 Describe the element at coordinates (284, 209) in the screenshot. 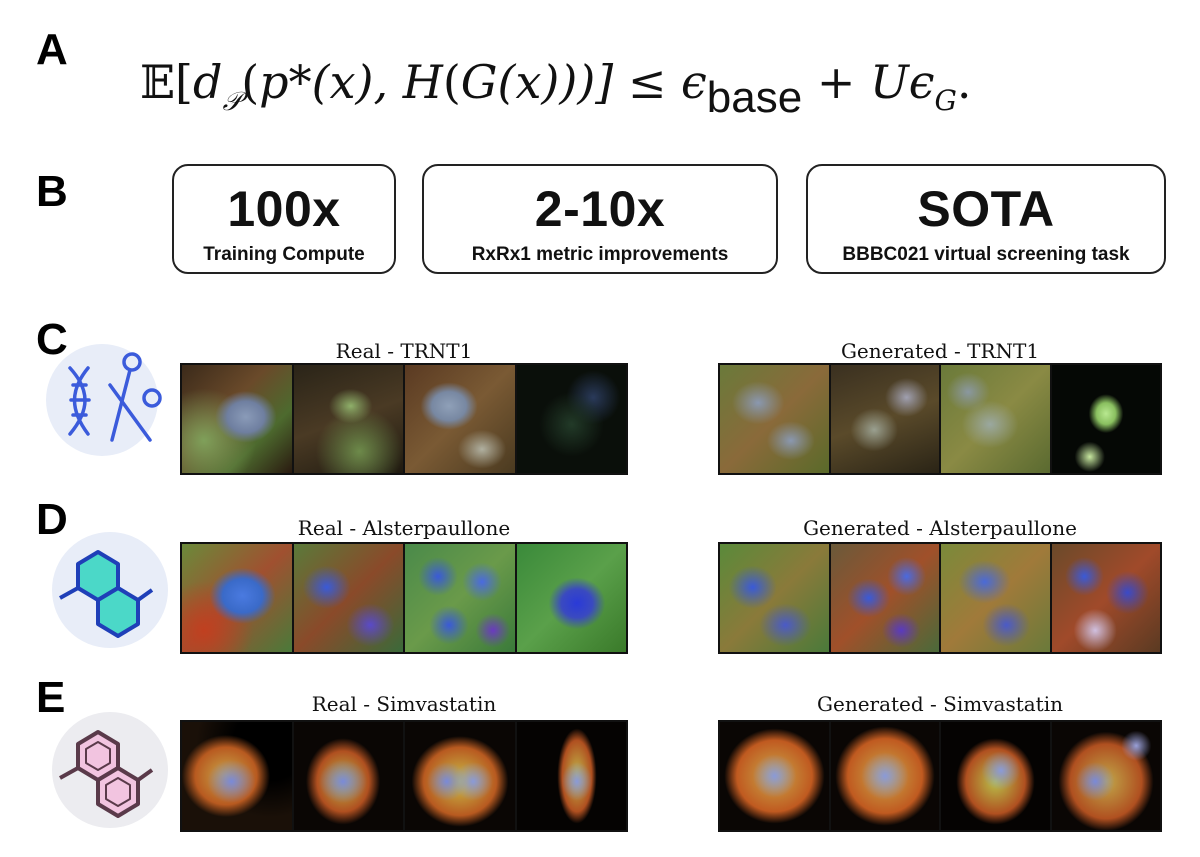

I see `stat-value: 100x` at that location.